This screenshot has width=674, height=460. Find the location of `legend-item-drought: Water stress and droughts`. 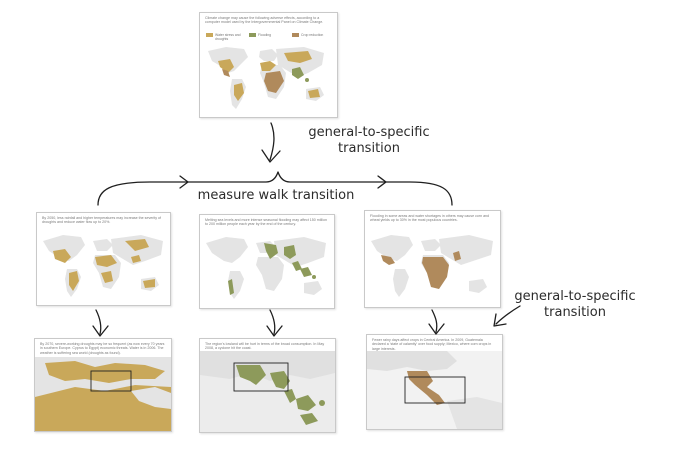

legend-item-drought: Water stress and droughts is located at coordinates (223, 37).